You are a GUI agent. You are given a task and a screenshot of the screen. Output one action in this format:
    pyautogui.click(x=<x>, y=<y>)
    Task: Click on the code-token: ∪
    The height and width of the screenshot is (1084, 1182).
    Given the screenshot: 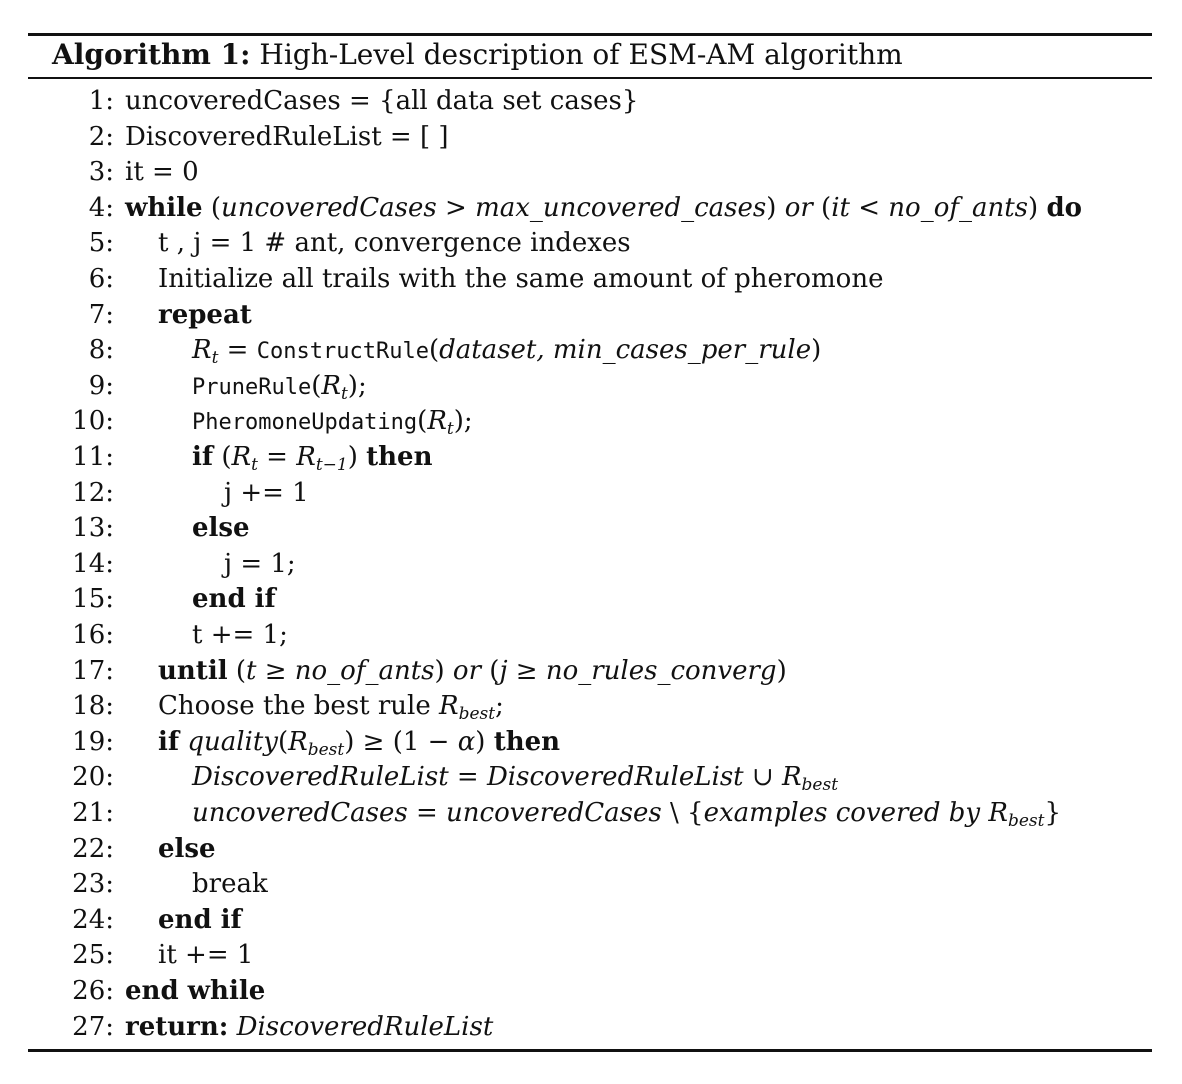 What is the action you would take?
    pyautogui.click(x=762, y=777)
    